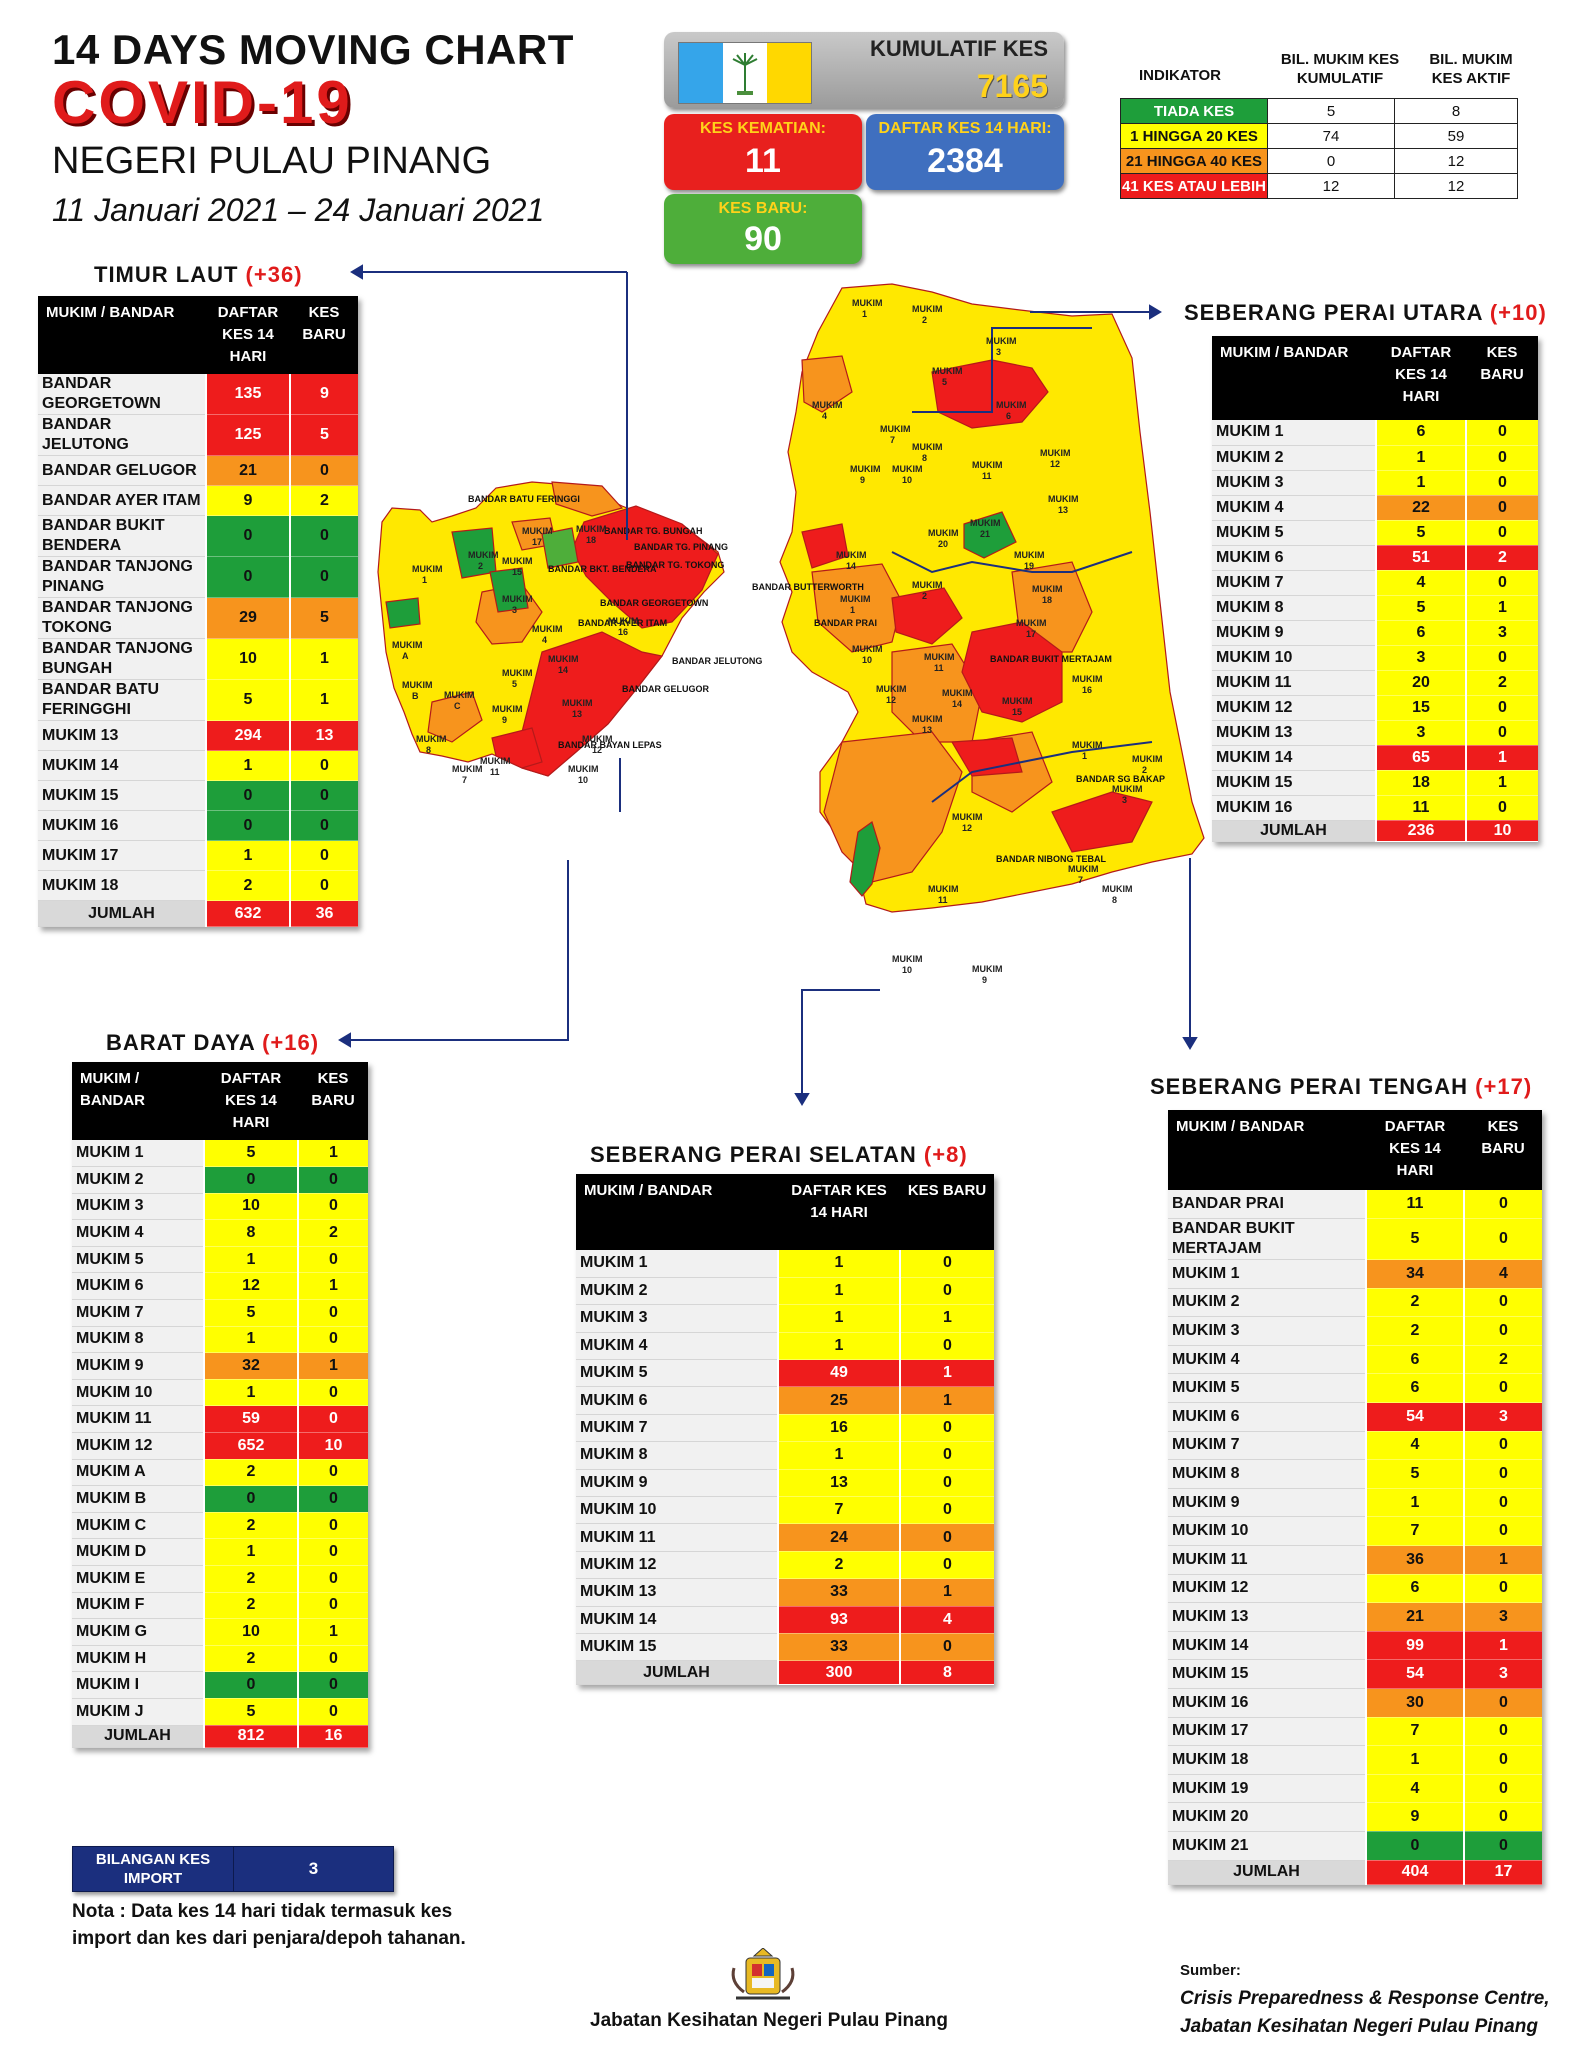 The height and width of the screenshot is (2048, 1593). Describe the element at coordinates (838, 1400) in the screenshot. I see `row-daftar-14: 25` at that location.